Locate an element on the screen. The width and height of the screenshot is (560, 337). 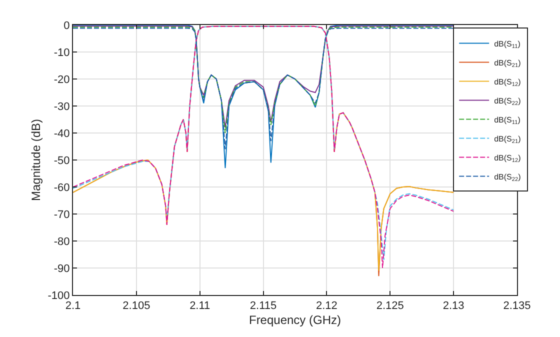
x-tick-label: 2.13 is located at coordinates (453, 306).